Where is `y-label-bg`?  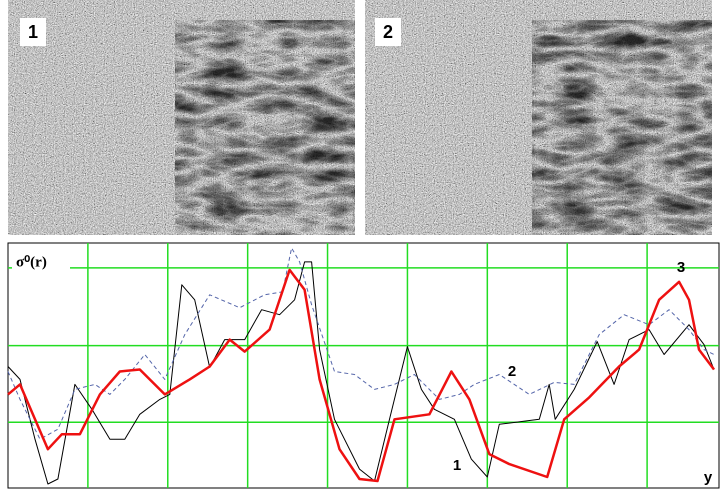
y-label-bg is located at coordinates (41, 262).